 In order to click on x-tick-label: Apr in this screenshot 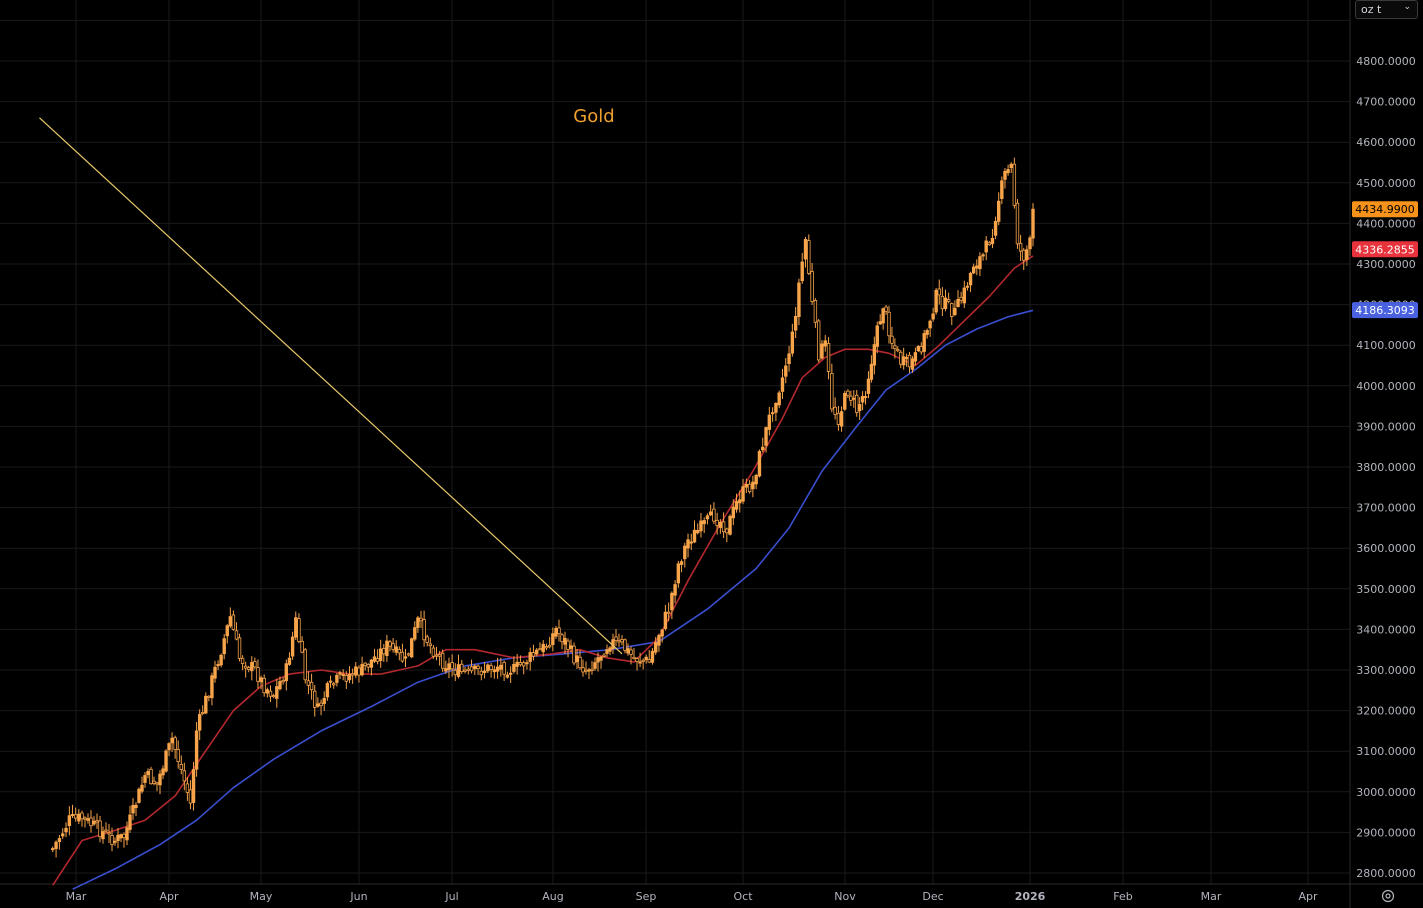, I will do `click(1308, 896)`.